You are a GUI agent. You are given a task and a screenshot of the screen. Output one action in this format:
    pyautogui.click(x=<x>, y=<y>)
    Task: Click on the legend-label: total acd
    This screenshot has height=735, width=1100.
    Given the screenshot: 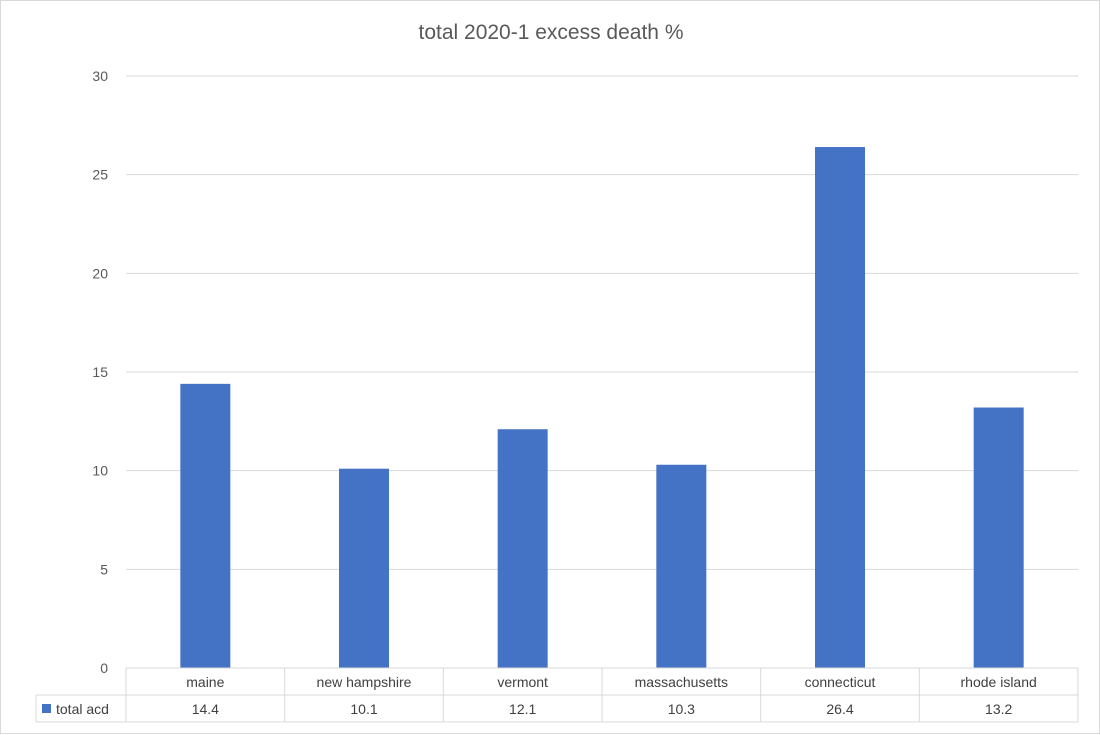 What is the action you would take?
    pyautogui.click(x=82, y=709)
    